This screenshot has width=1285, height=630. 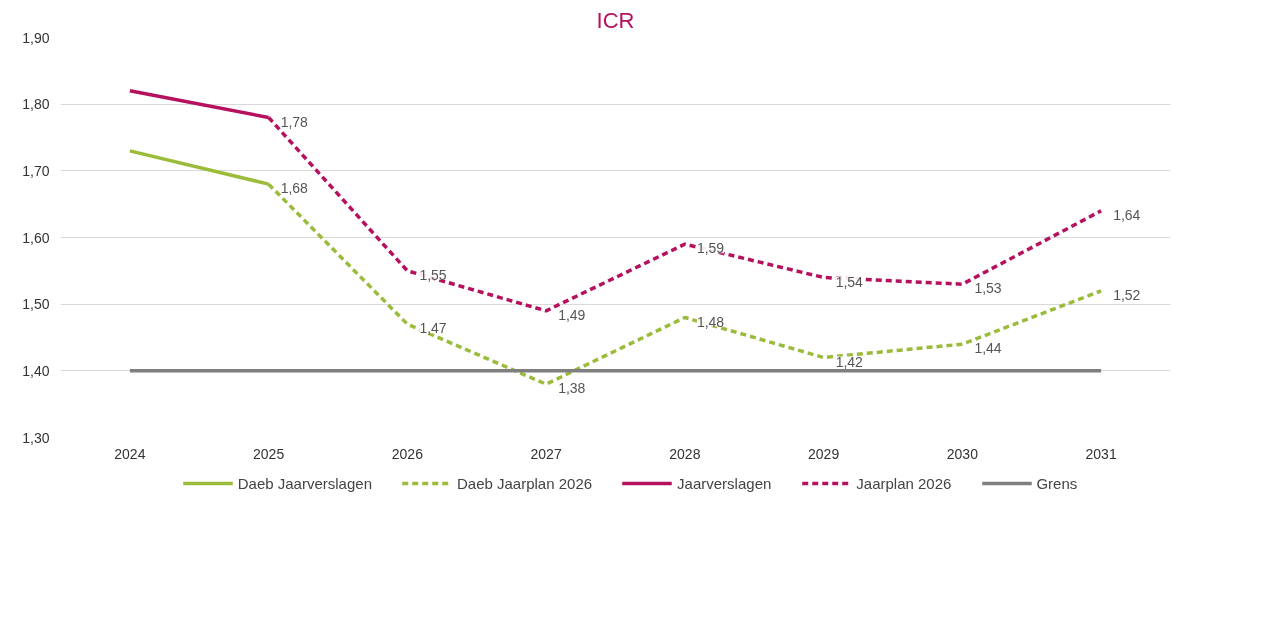 What do you see at coordinates (36, 37) in the screenshot?
I see `y-tick-label: 1,90` at bounding box center [36, 37].